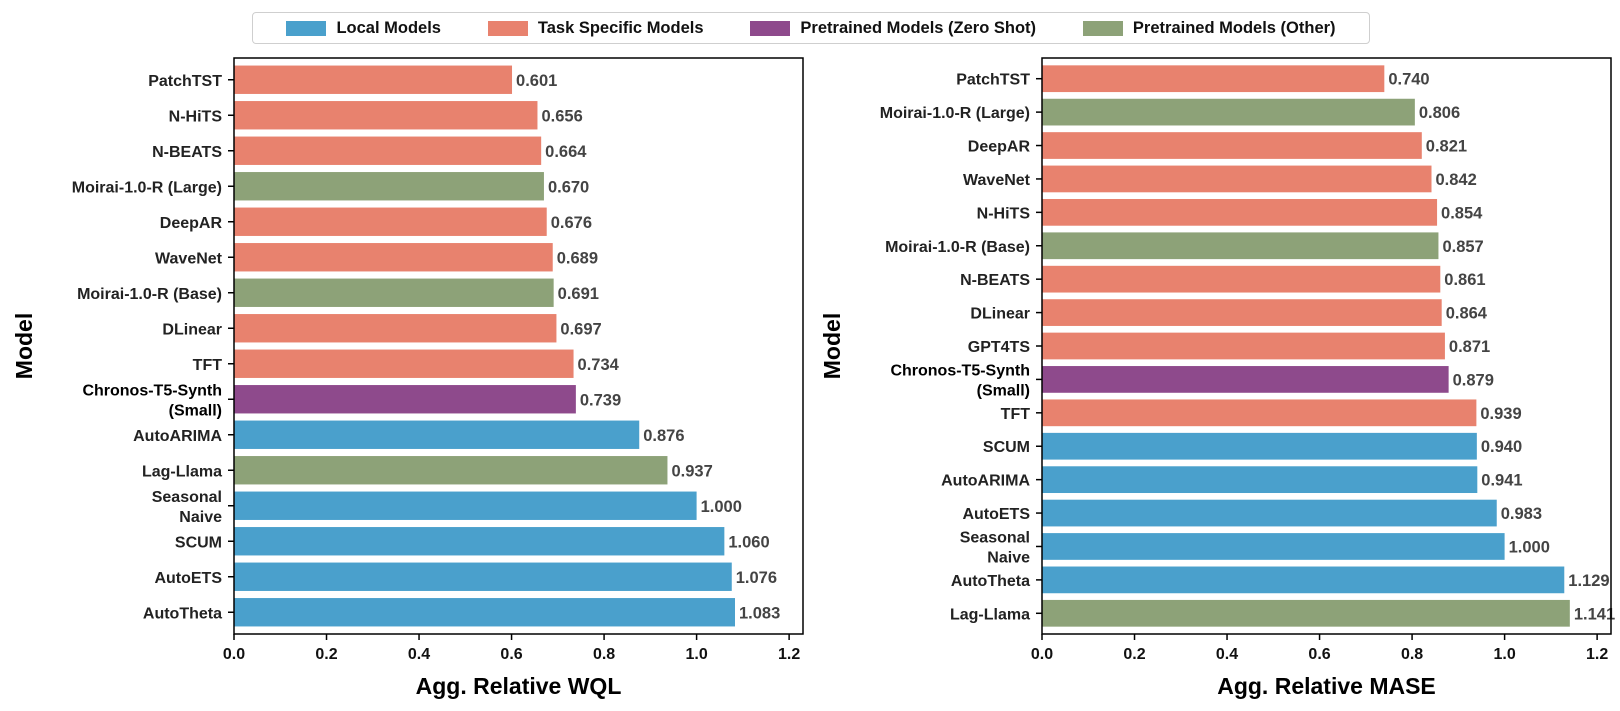 The width and height of the screenshot is (1620, 711). What do you see at coordinates (1003, 390) in the screenshot?
I see `panel2-category-label-9-line1: (Small)` at bounding box center [1003, 390].